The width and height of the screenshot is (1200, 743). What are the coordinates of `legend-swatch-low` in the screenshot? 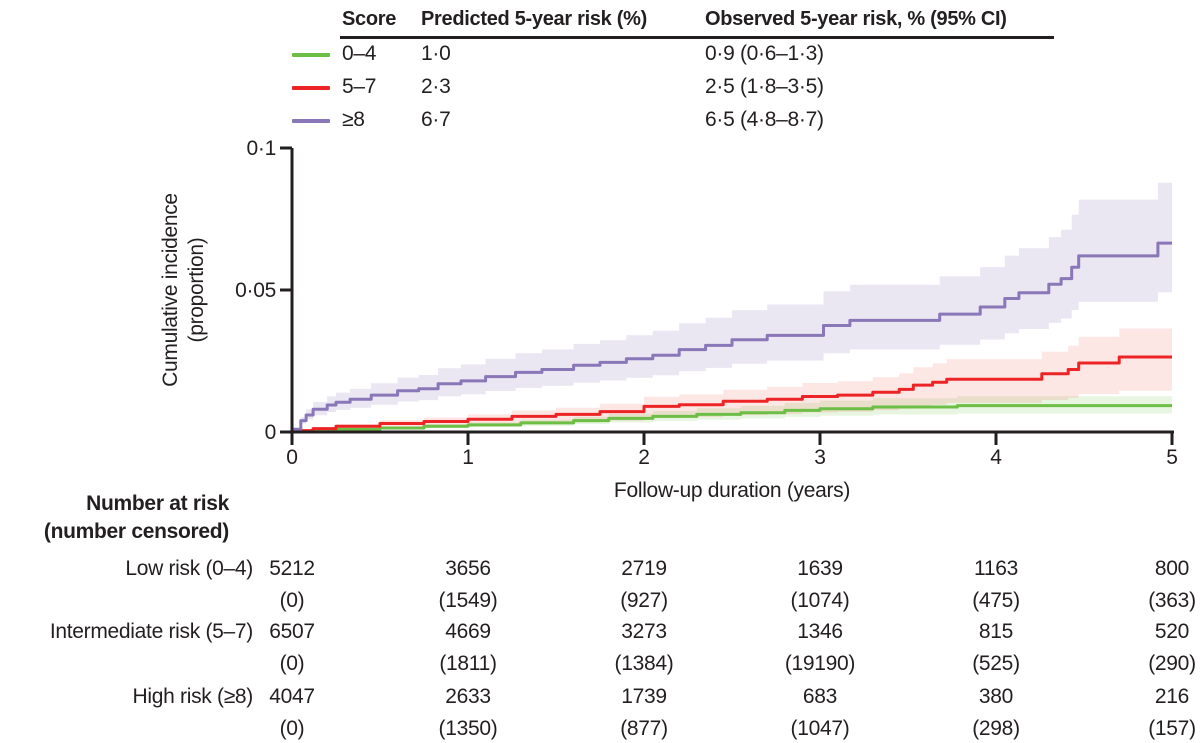 It's located at (311, 55).